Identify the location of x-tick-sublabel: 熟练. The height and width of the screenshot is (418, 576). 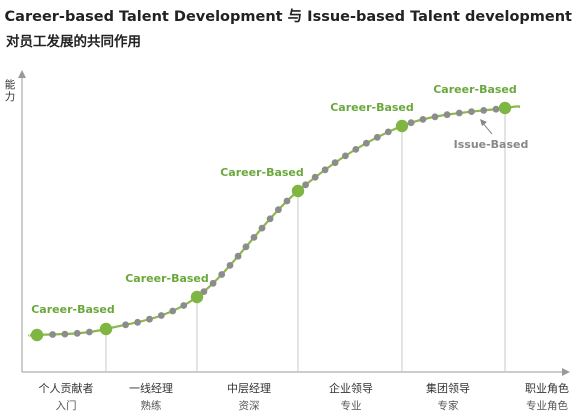
(151, 405).